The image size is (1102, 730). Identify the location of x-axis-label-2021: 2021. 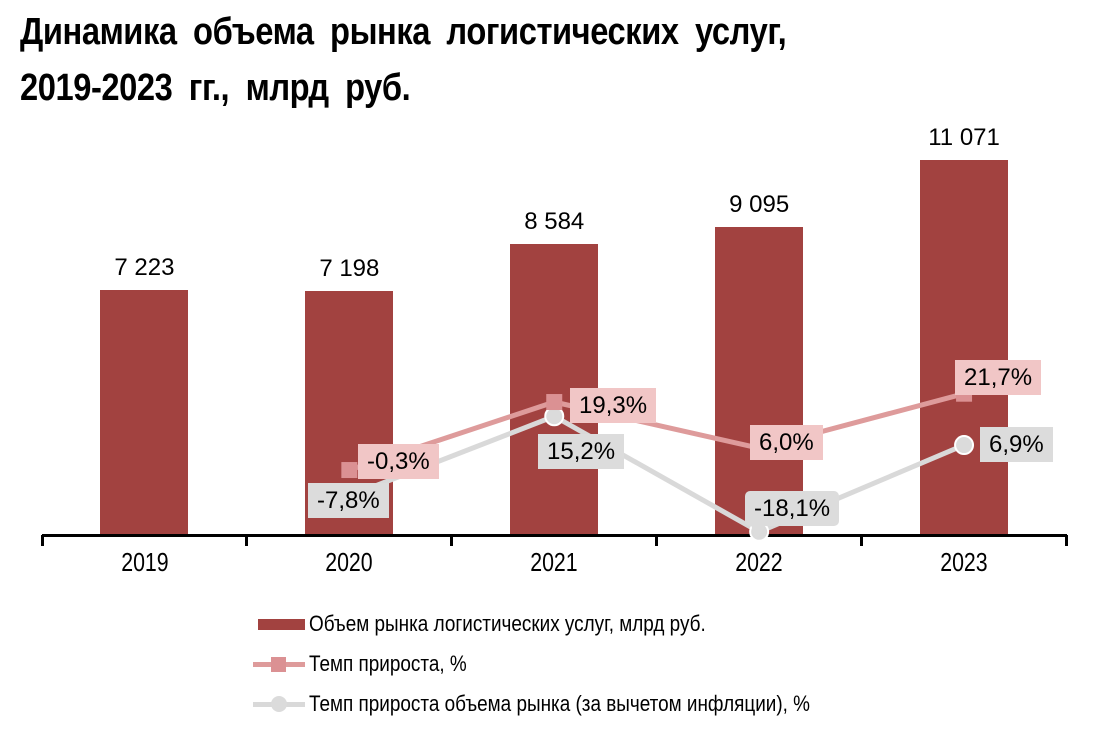
(554, 562).